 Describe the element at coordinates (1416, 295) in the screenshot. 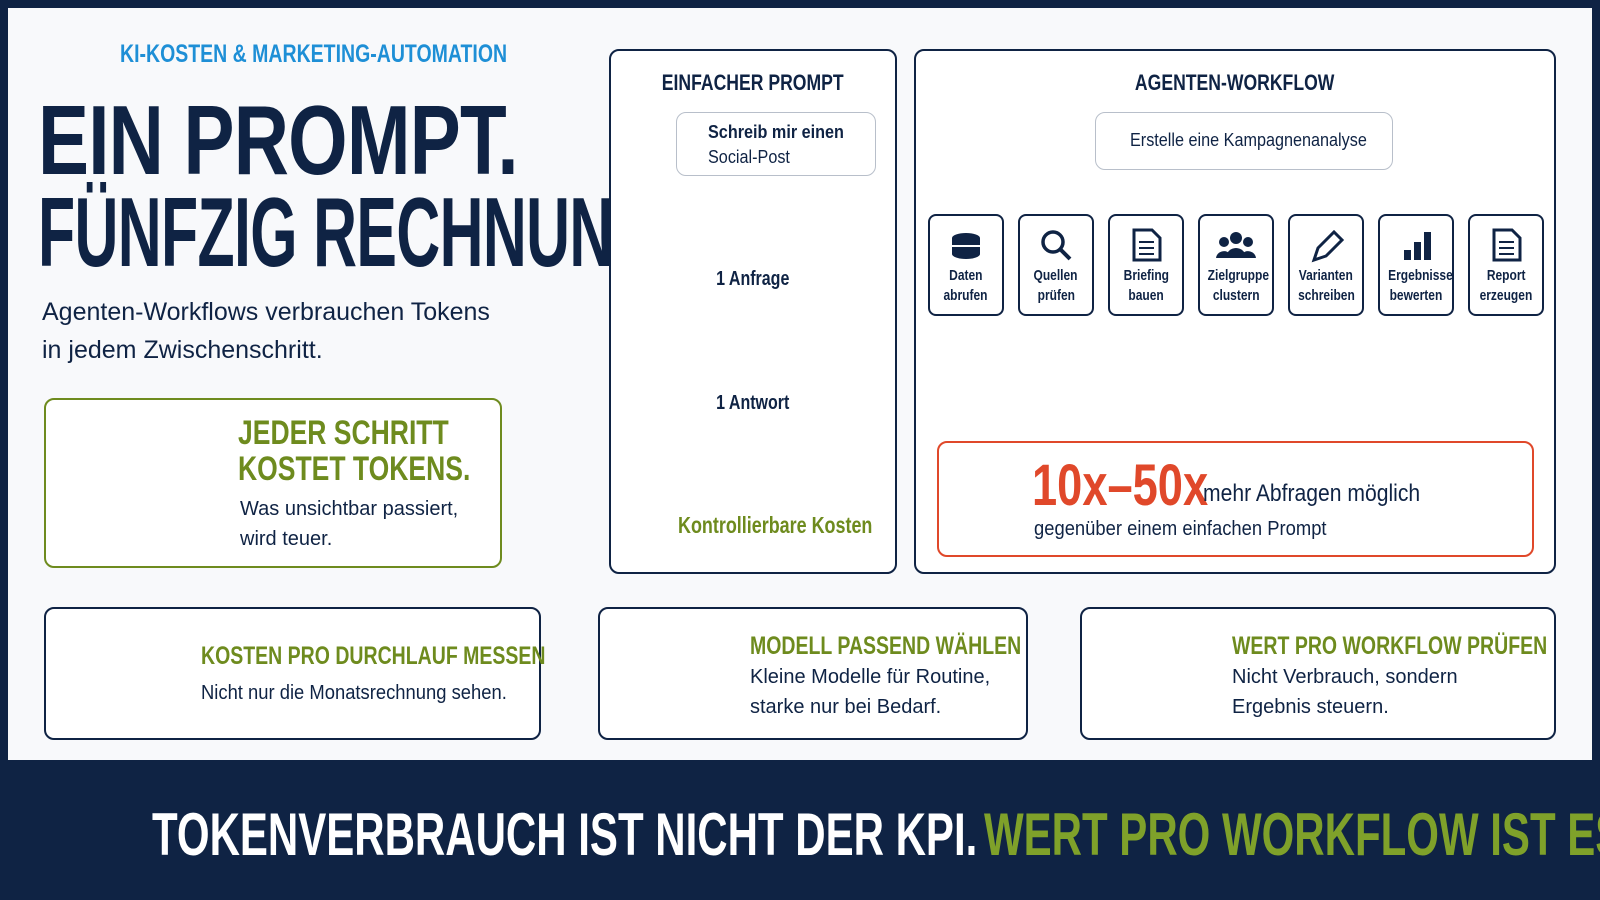

I see `step-label: bewerten` at that location.